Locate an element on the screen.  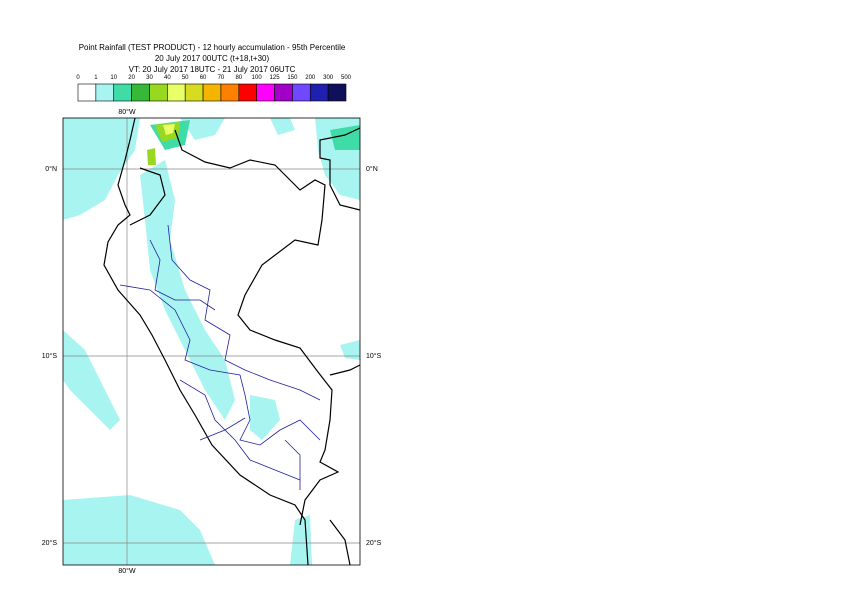
colorbar-label: 150 is located at coordinates (292, 78).